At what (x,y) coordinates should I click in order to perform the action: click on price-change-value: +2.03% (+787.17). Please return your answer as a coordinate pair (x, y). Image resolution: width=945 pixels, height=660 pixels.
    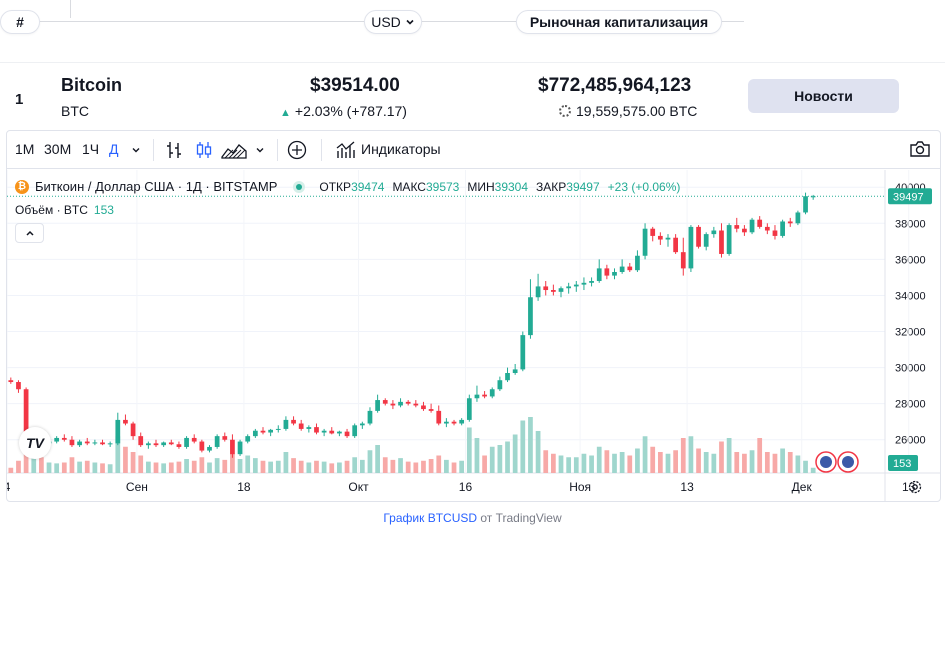
    Looking at the image, I should click on (350, 111).